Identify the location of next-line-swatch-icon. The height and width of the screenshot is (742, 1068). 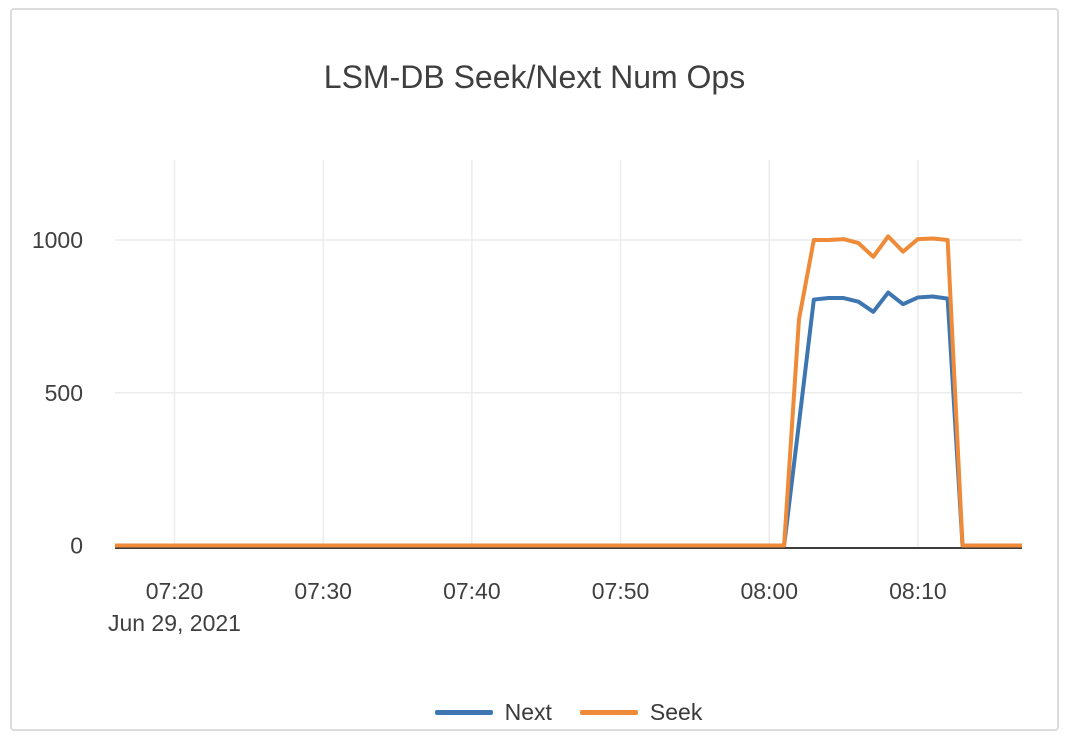
(463, 712).